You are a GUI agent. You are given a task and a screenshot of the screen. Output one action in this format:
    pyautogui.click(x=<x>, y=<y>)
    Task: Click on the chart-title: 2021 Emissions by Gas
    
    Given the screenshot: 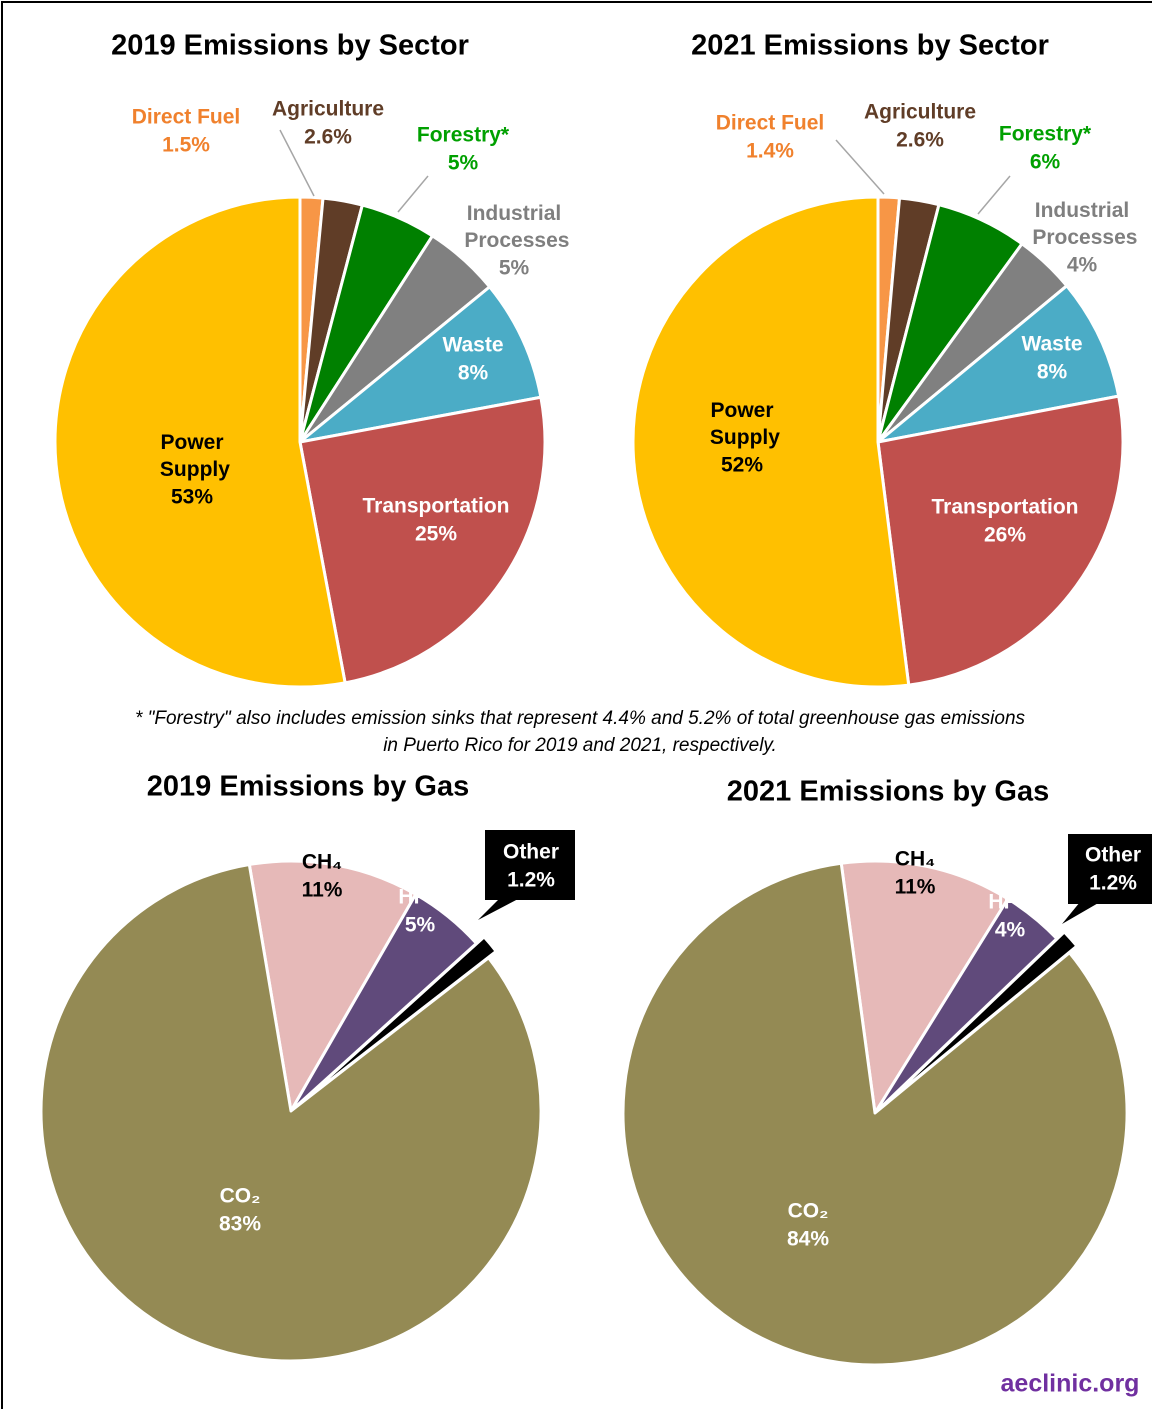 What is the action you would take?
    pyautogui.click(x=888, y=792)
    